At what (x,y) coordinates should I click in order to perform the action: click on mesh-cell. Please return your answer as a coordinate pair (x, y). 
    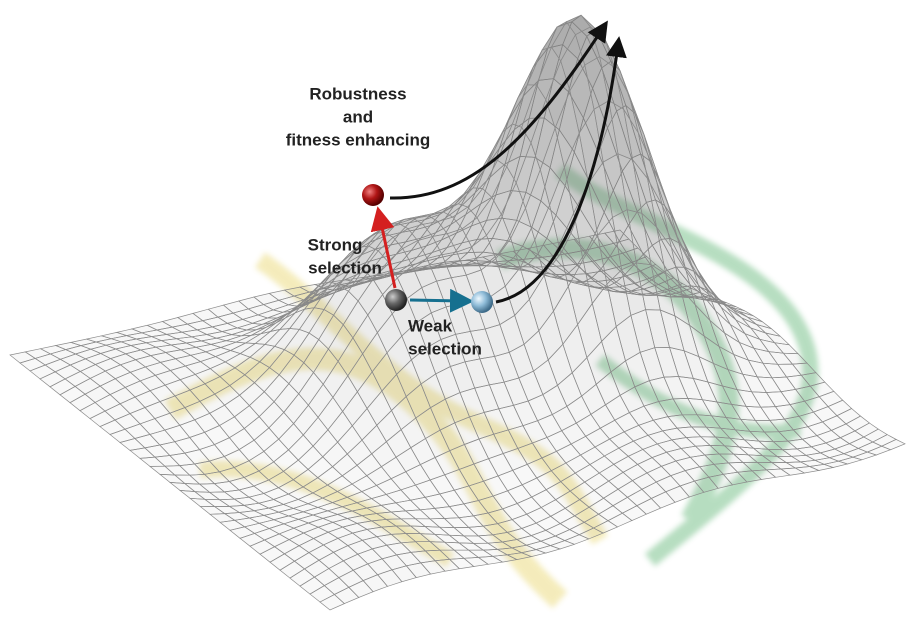
    Looking at the image, I should click on (332, 602).